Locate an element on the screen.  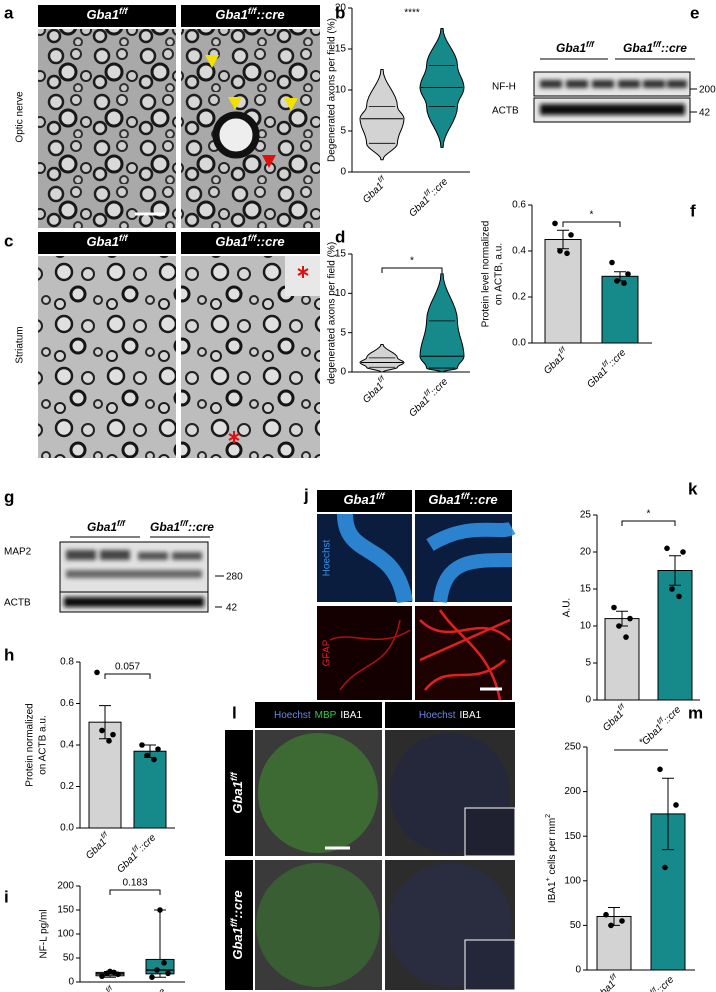
stain-word: MBP is located at coordinates (326, 715).